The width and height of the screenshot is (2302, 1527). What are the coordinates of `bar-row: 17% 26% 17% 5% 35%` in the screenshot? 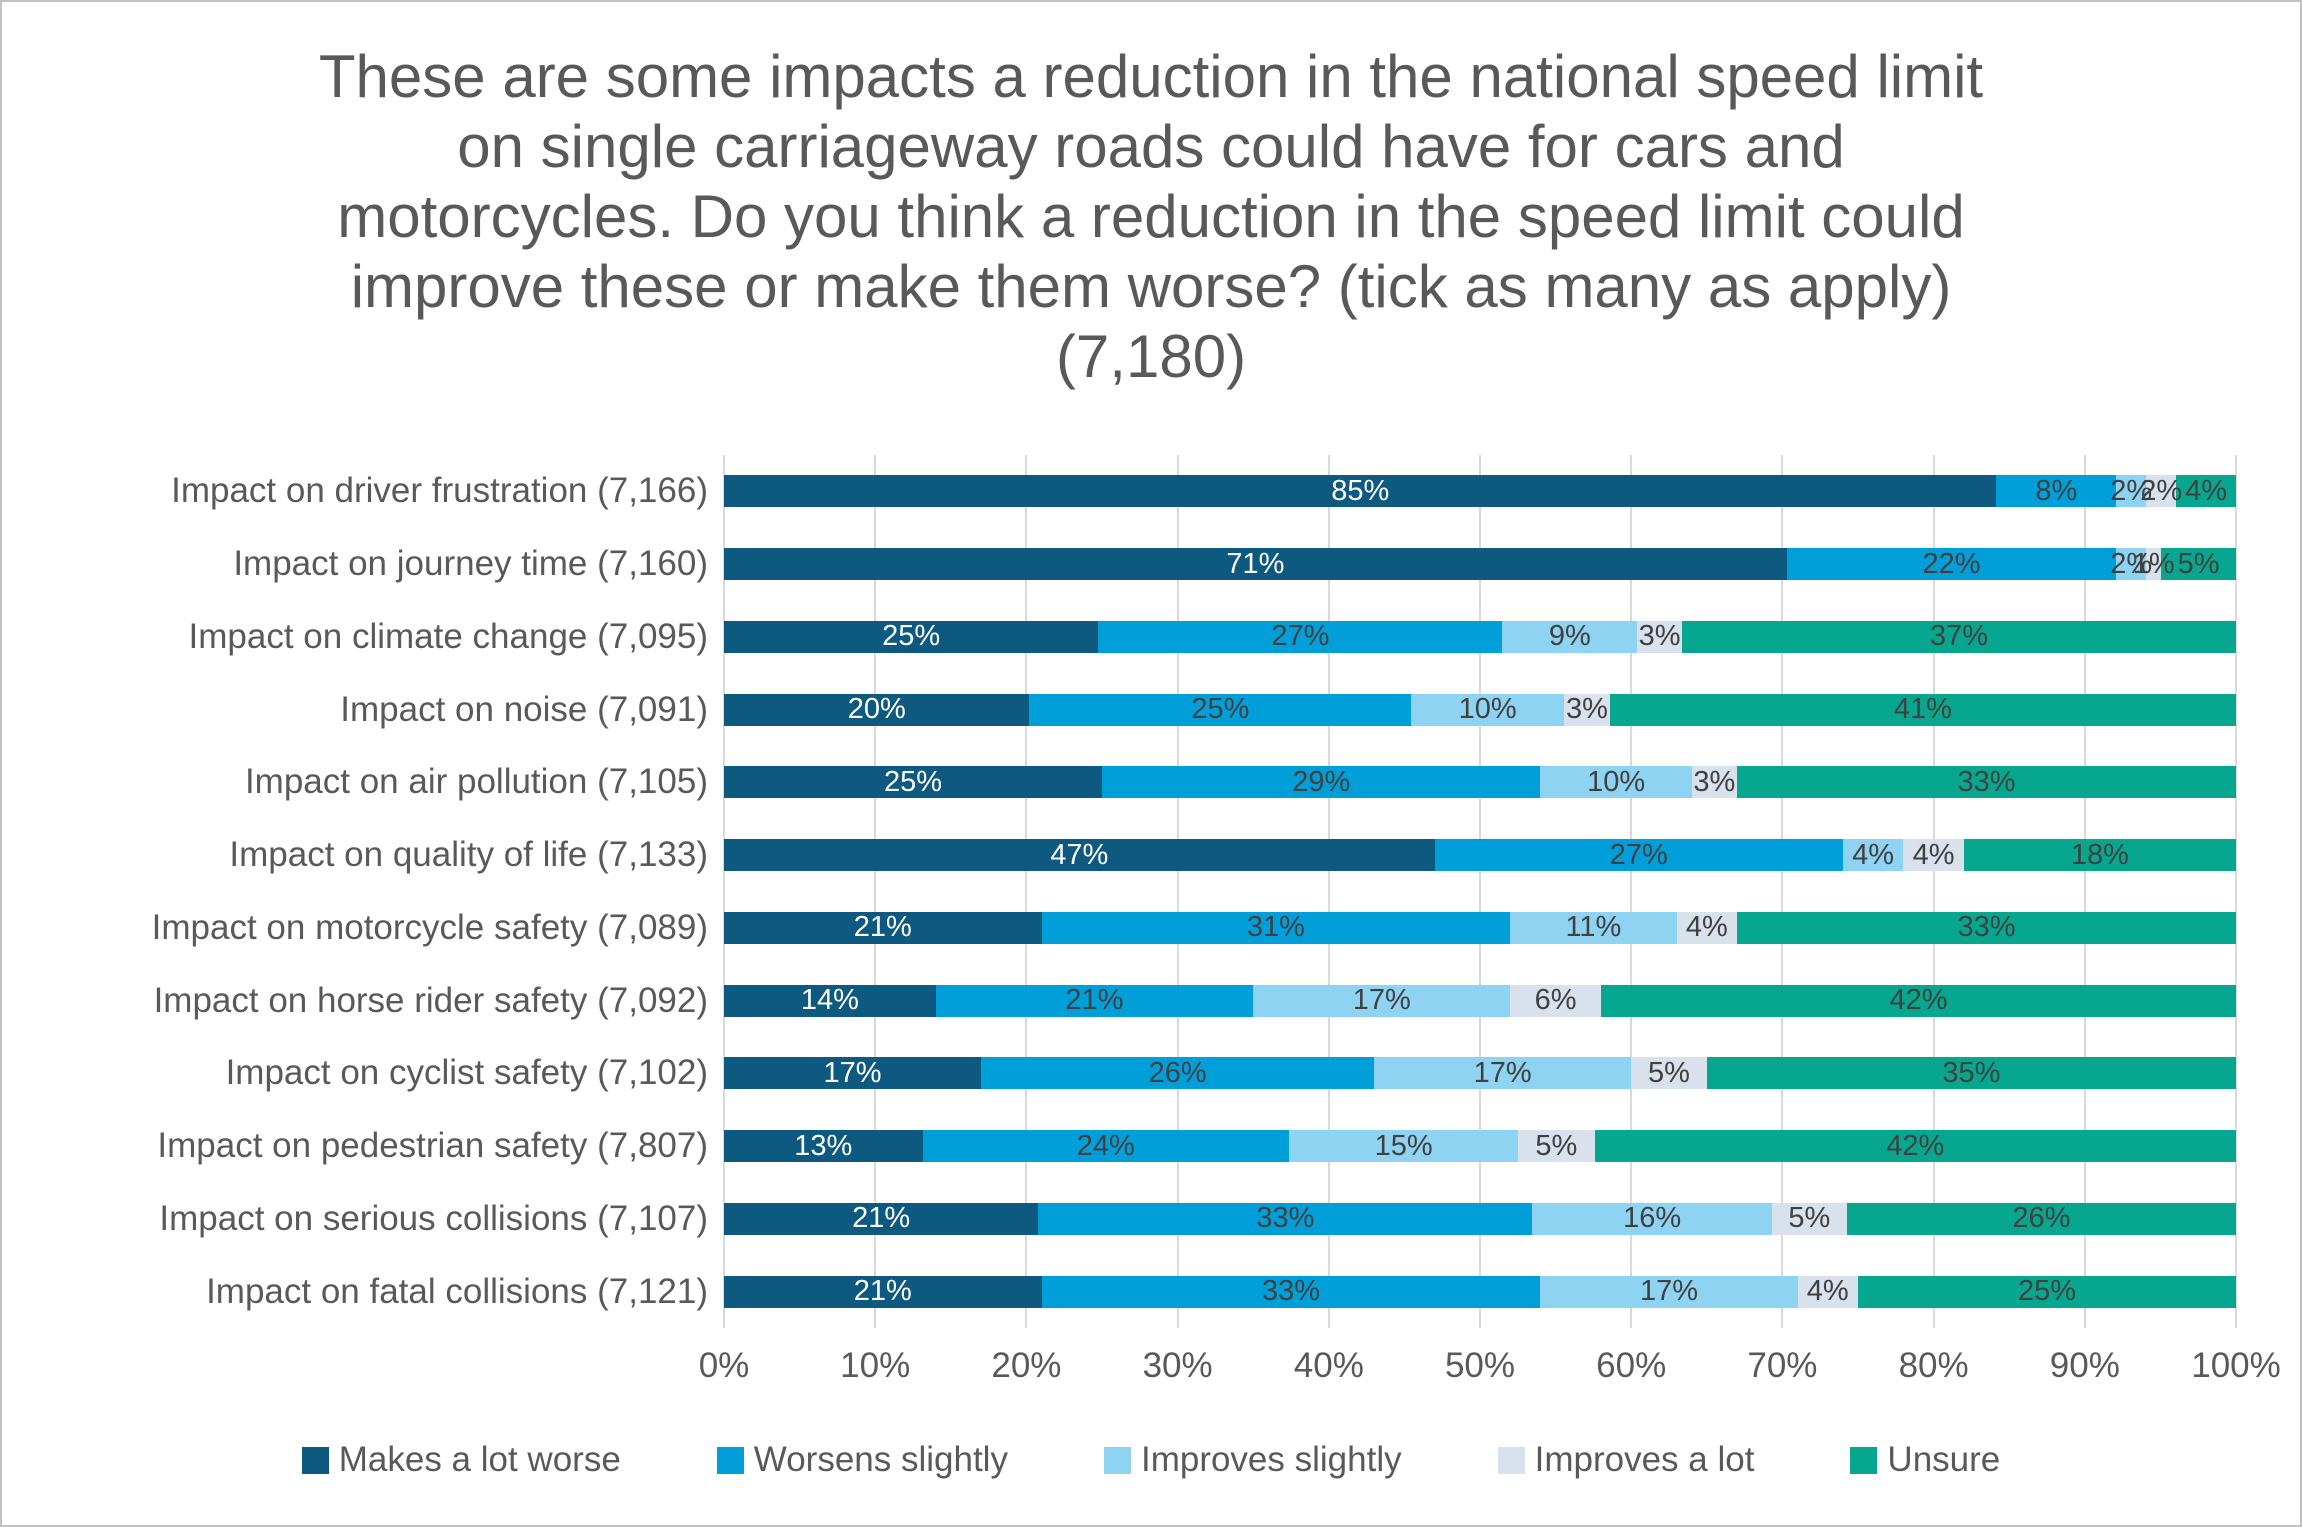 It's located at (1480, 1073).